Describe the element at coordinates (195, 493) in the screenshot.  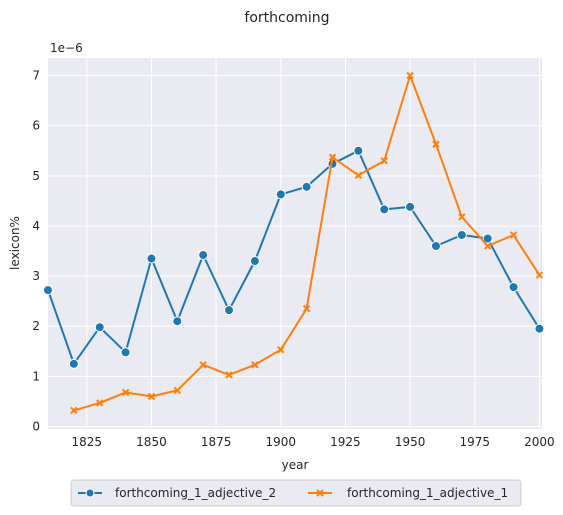
I see `legend-label-series-1: forthcoming_1_adjective_2` at that location.